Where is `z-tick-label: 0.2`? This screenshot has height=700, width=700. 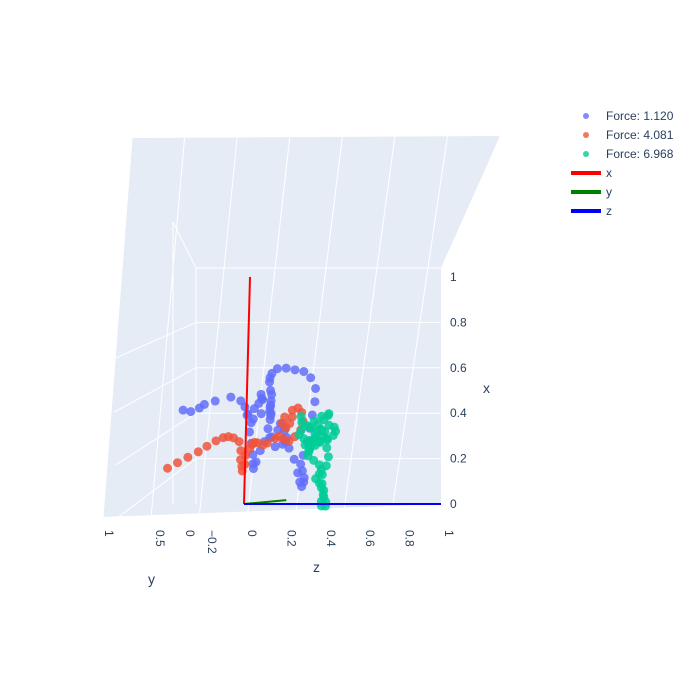
z-tick-label: 0.2 is located at coordinates (291, 538).